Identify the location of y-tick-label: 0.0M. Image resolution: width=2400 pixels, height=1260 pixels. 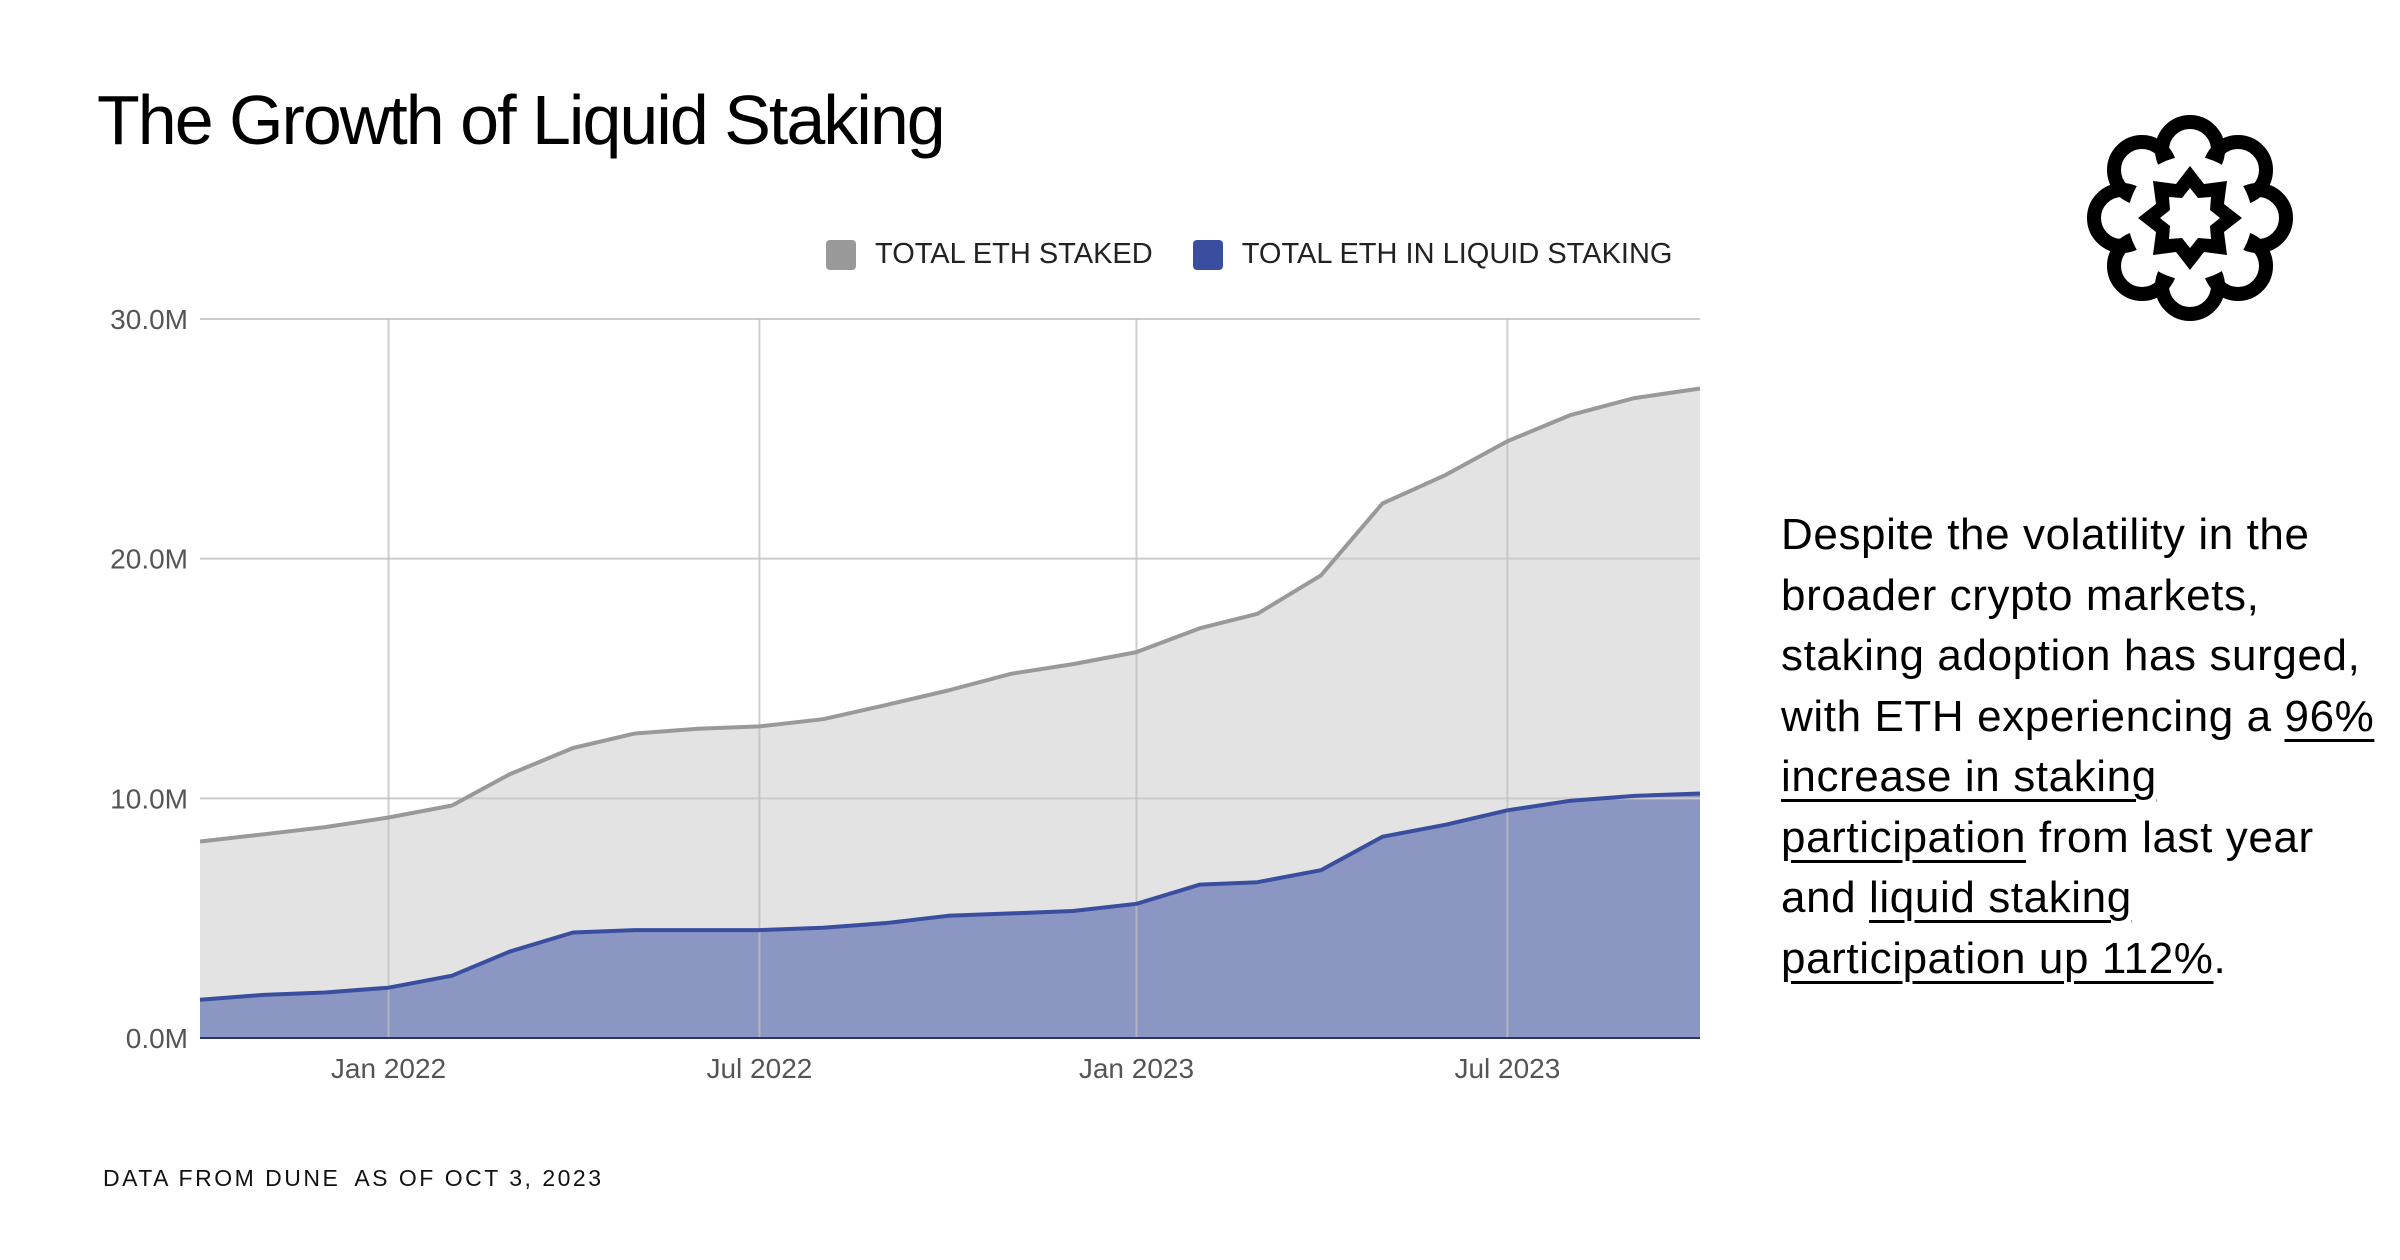
(157, 1038).